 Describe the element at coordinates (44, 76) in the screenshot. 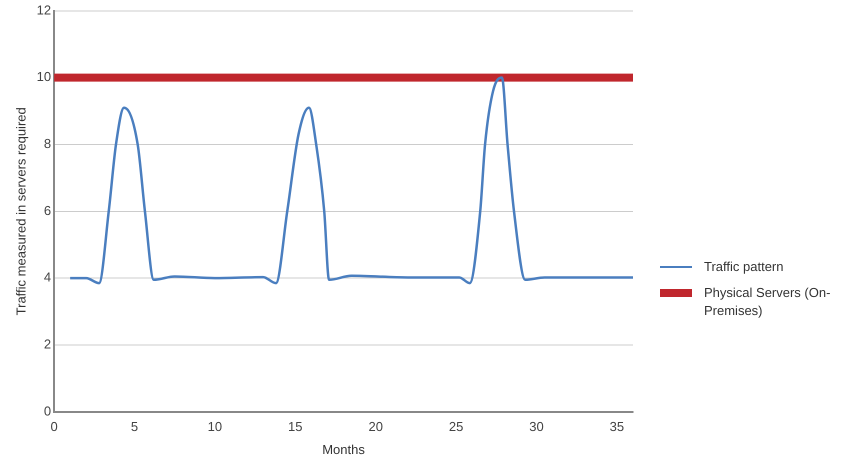

I see `y-tick-label: 10` at that location.